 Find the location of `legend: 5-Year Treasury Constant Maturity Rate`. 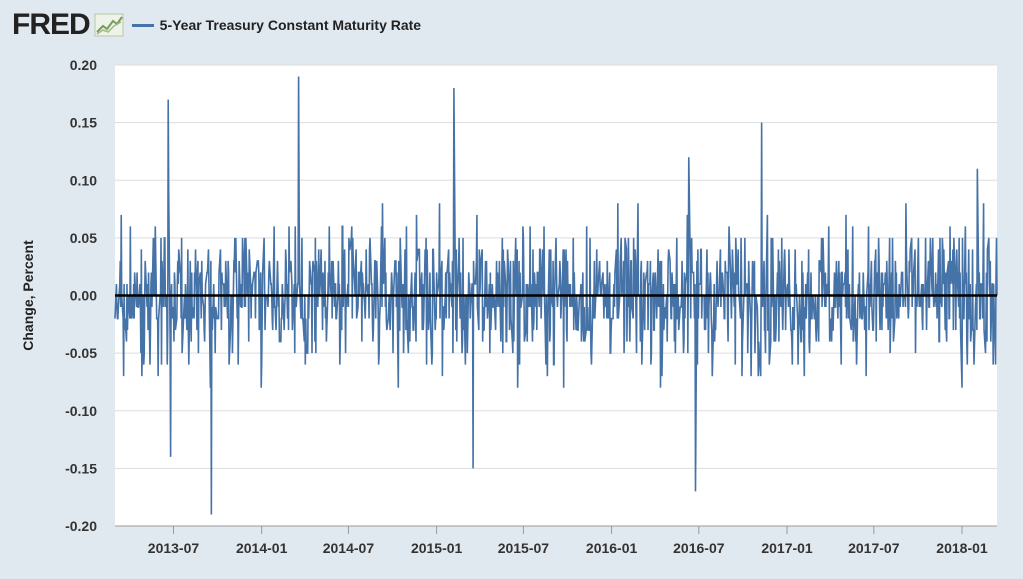

legend: 5-Year Treasury Constant Maturity Rate is located at coordinates (276, 25).